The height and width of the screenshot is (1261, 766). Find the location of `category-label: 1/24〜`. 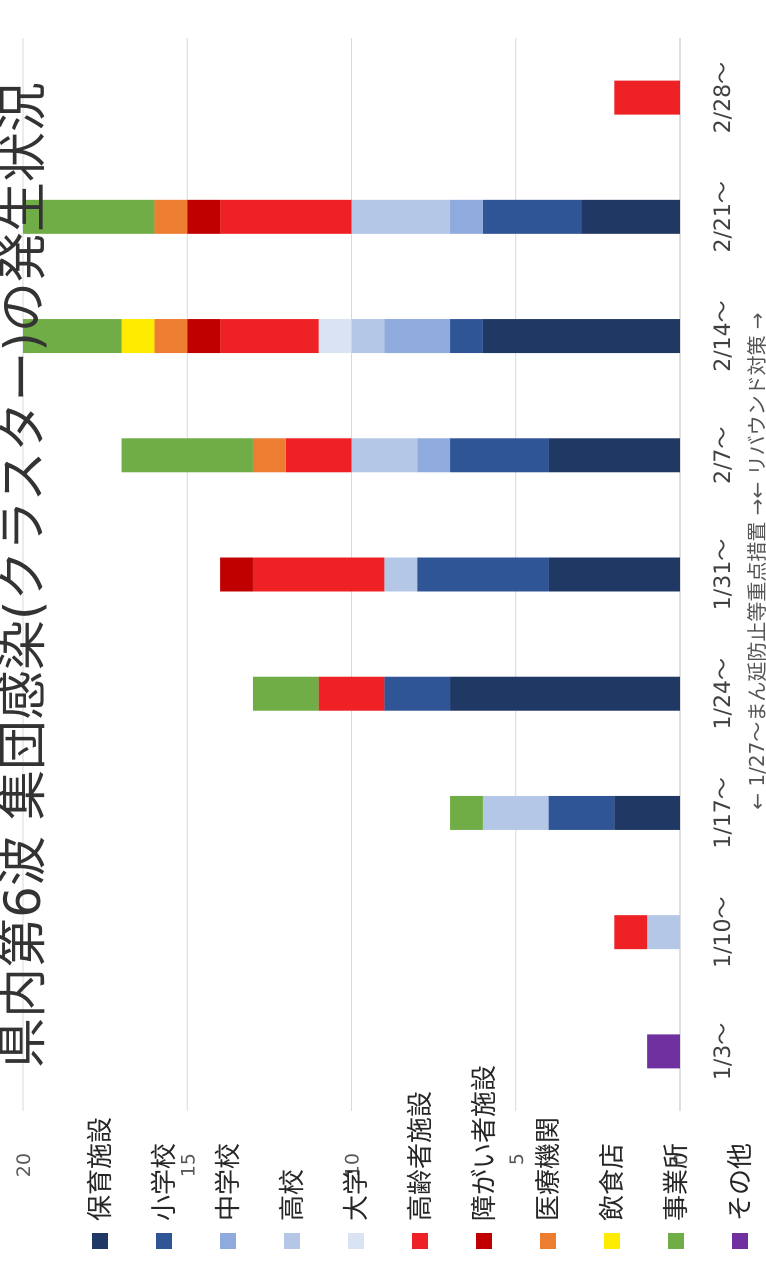

category-label: 1/24〜 is located at coordinates (723, 693).